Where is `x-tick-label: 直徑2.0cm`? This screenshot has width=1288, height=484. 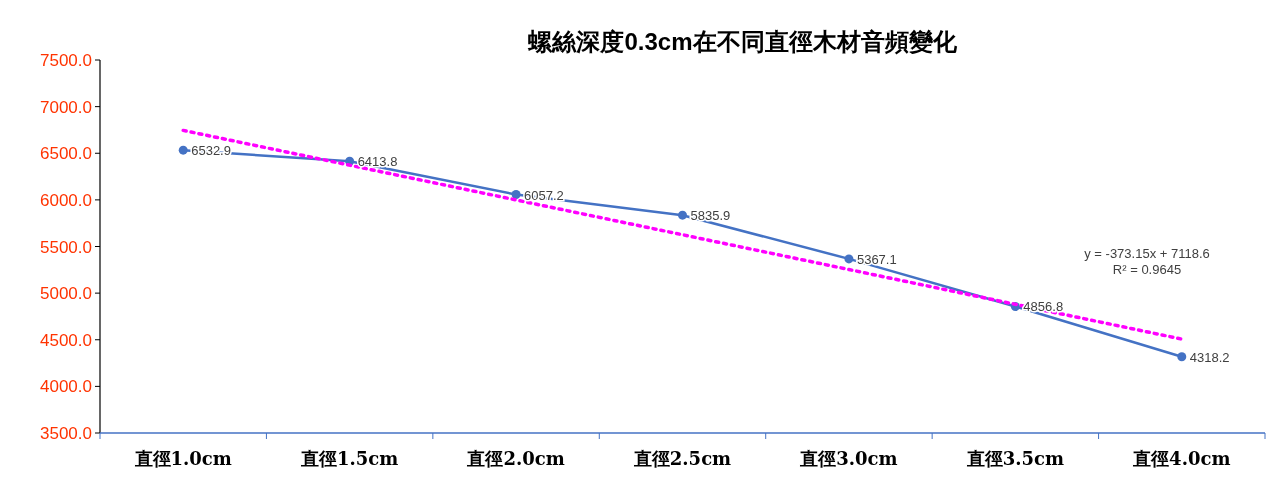 x-tick-label: 直徑2.0cm is located at coordinates (515, 458).